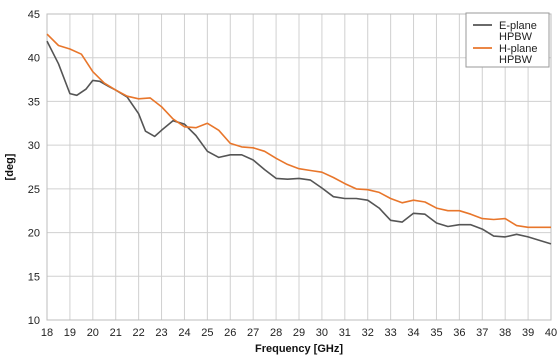  I want to click on y-tick-label: 35, so click(34, 102).